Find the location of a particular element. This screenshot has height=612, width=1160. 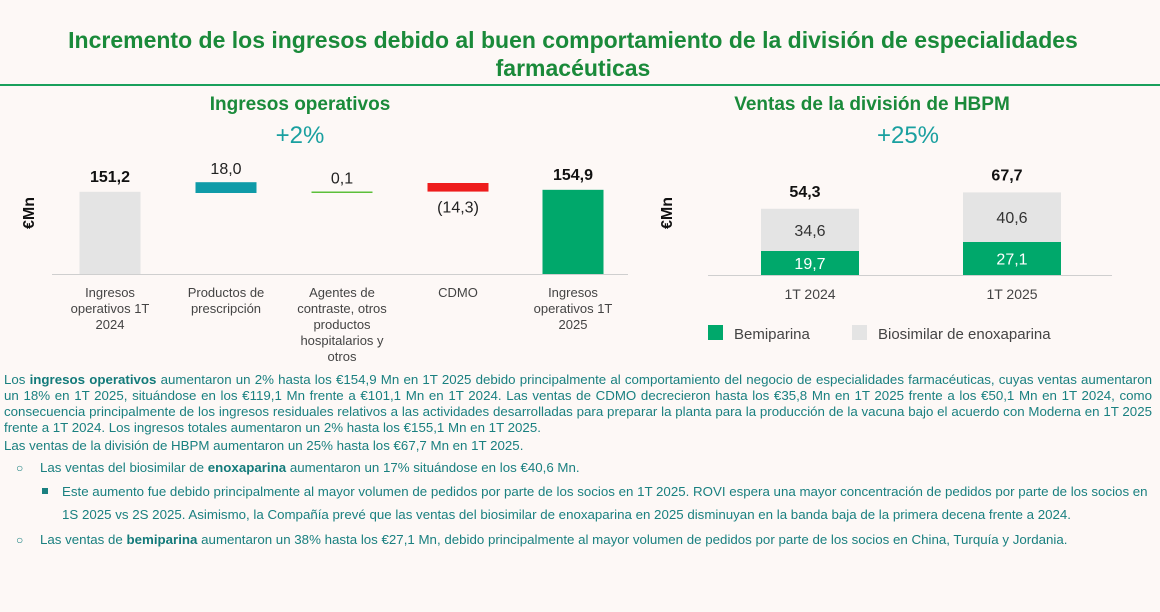

total-label: 67,7 is located at coordinates (1006, 175).